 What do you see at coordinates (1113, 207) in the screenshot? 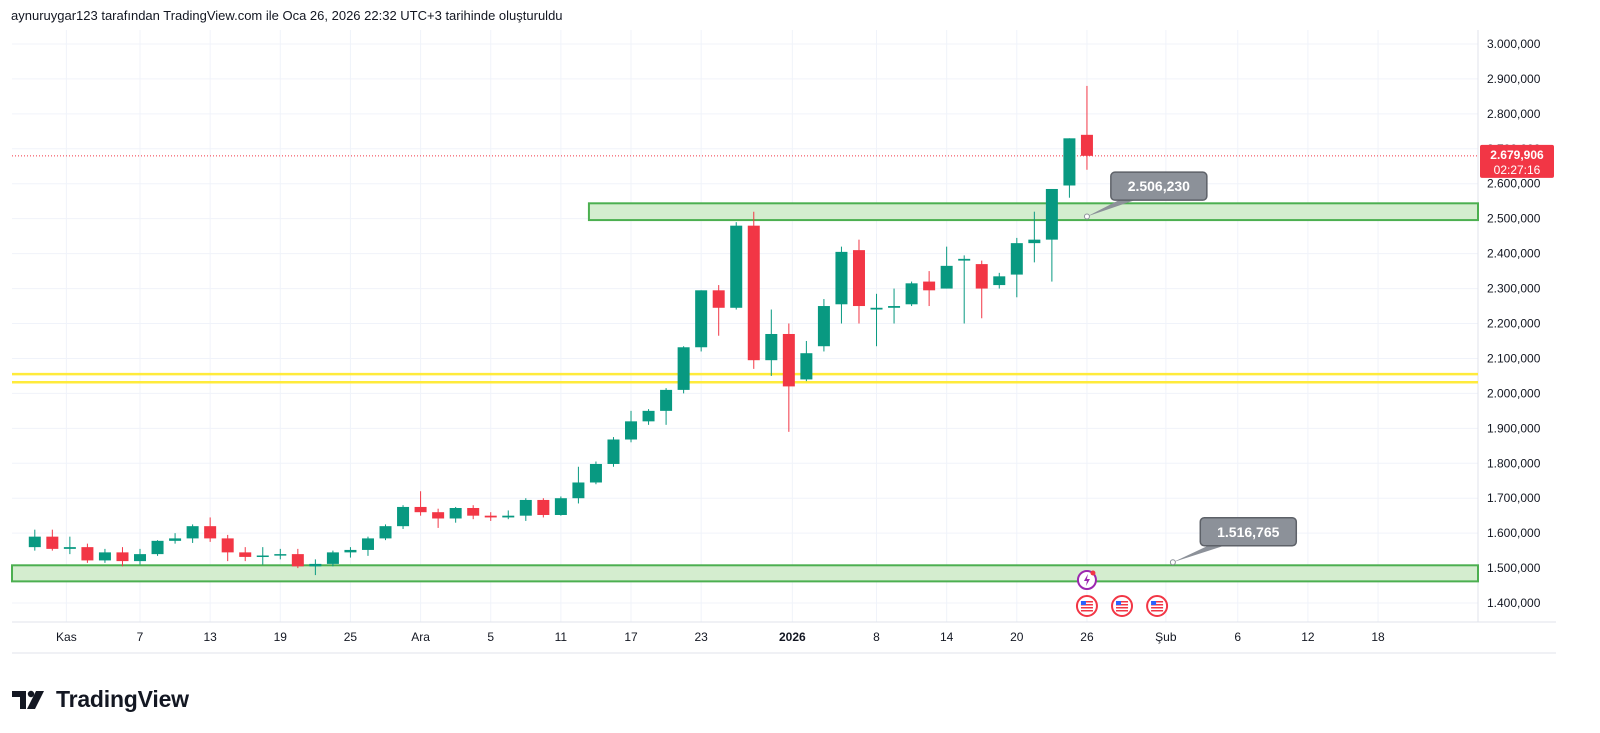
I see `callout-pointer` at bounding box center [1113, 207].